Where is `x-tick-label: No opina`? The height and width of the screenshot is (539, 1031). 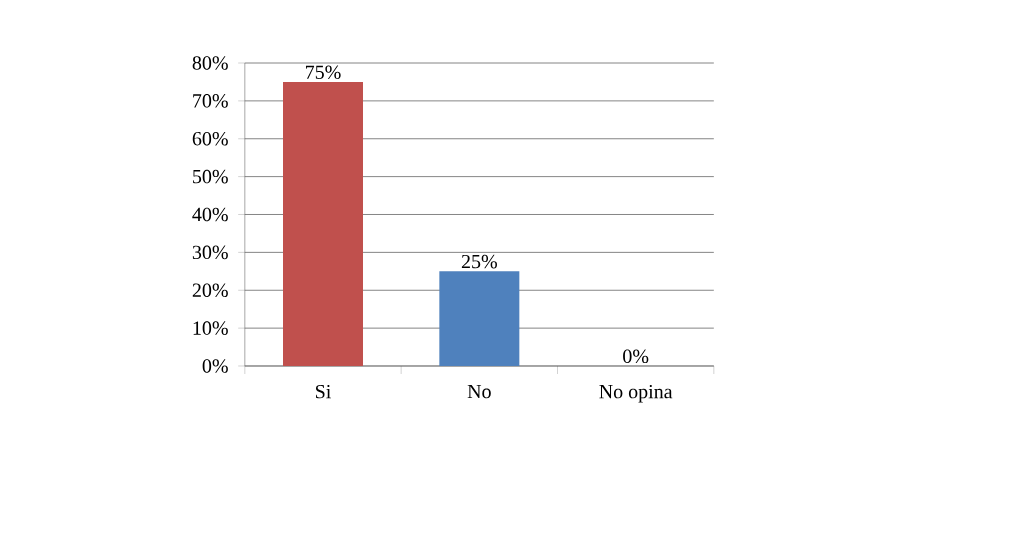 x-tick-label: No opina is located at coordinates (636, 393).